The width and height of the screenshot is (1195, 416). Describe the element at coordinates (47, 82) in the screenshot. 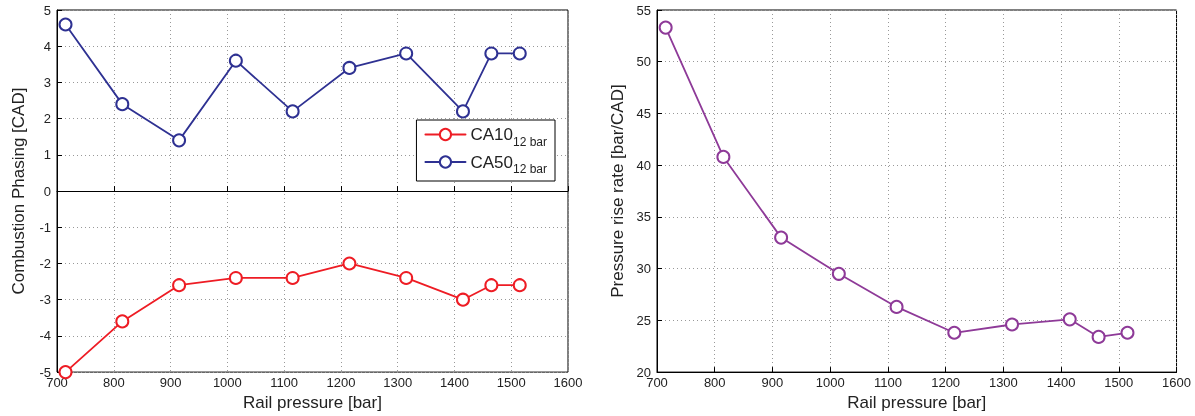

I see `y-tick-label: 3` at that location.